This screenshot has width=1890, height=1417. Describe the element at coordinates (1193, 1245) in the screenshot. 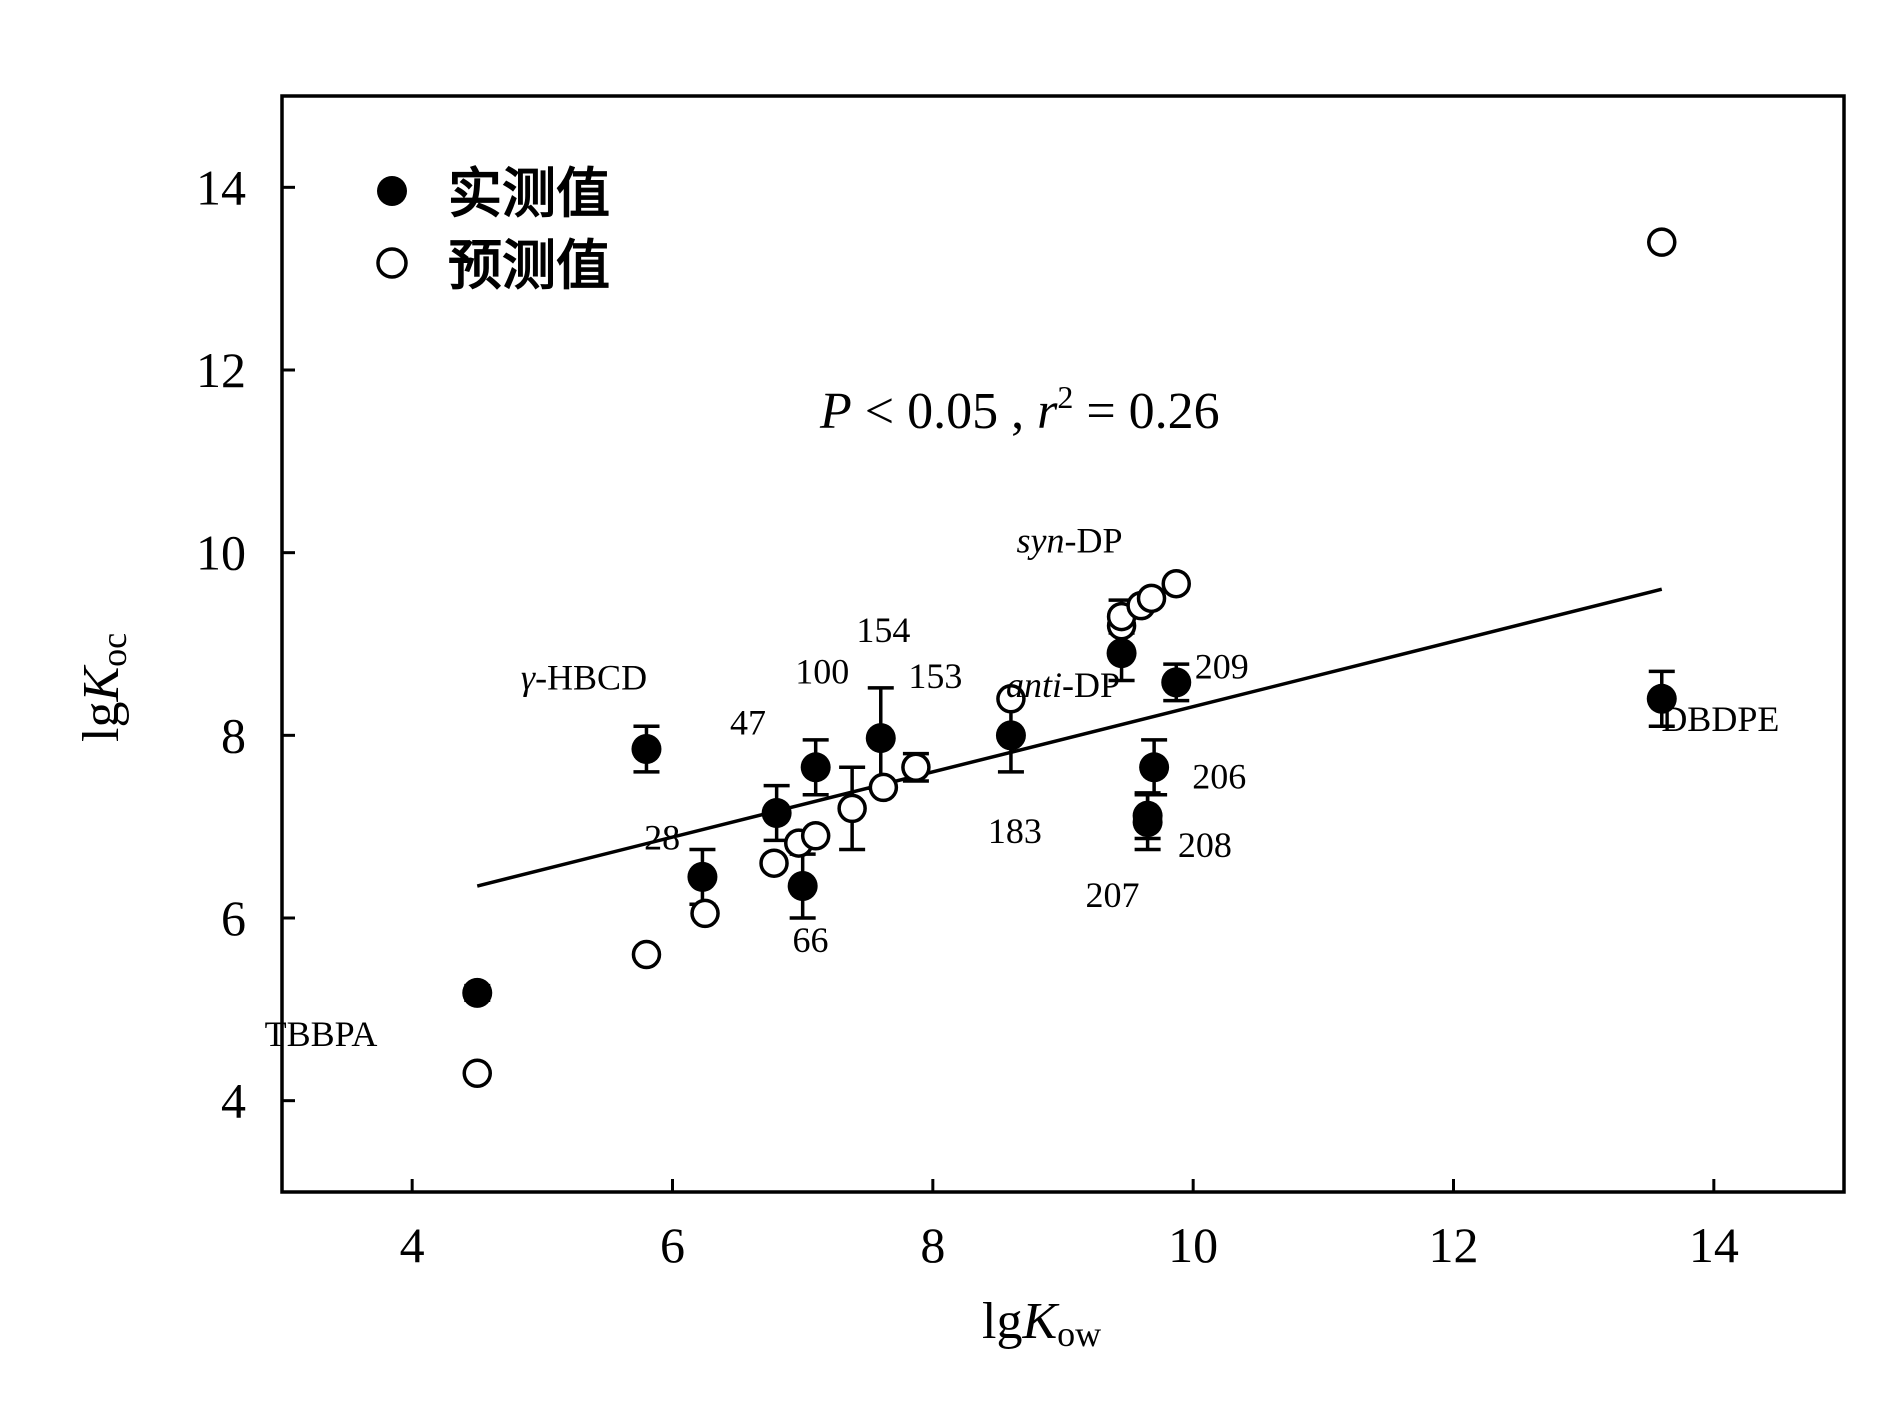

I see `x-tick-label: 10` at that location.